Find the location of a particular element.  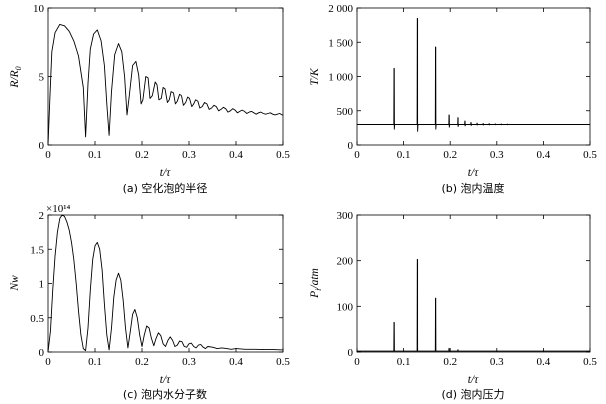

y-tick-label: 10 is located at coordinates (39, 9).